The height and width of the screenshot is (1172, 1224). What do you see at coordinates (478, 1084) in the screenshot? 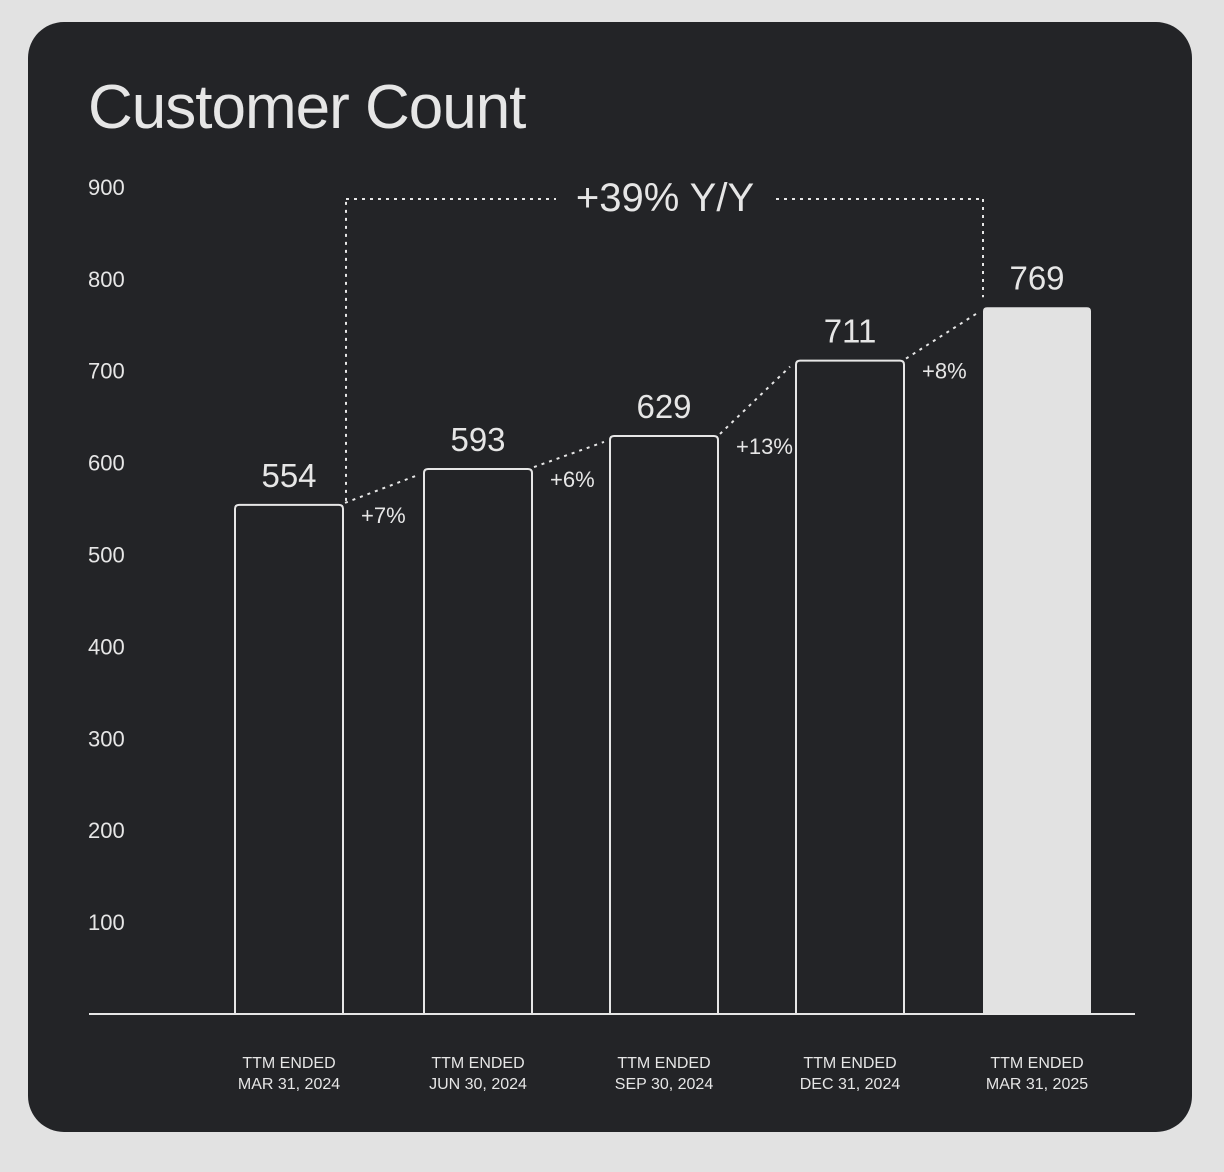
I see `x-tick-label: JUN 30, 2024` at bounding box center [478, 1084].